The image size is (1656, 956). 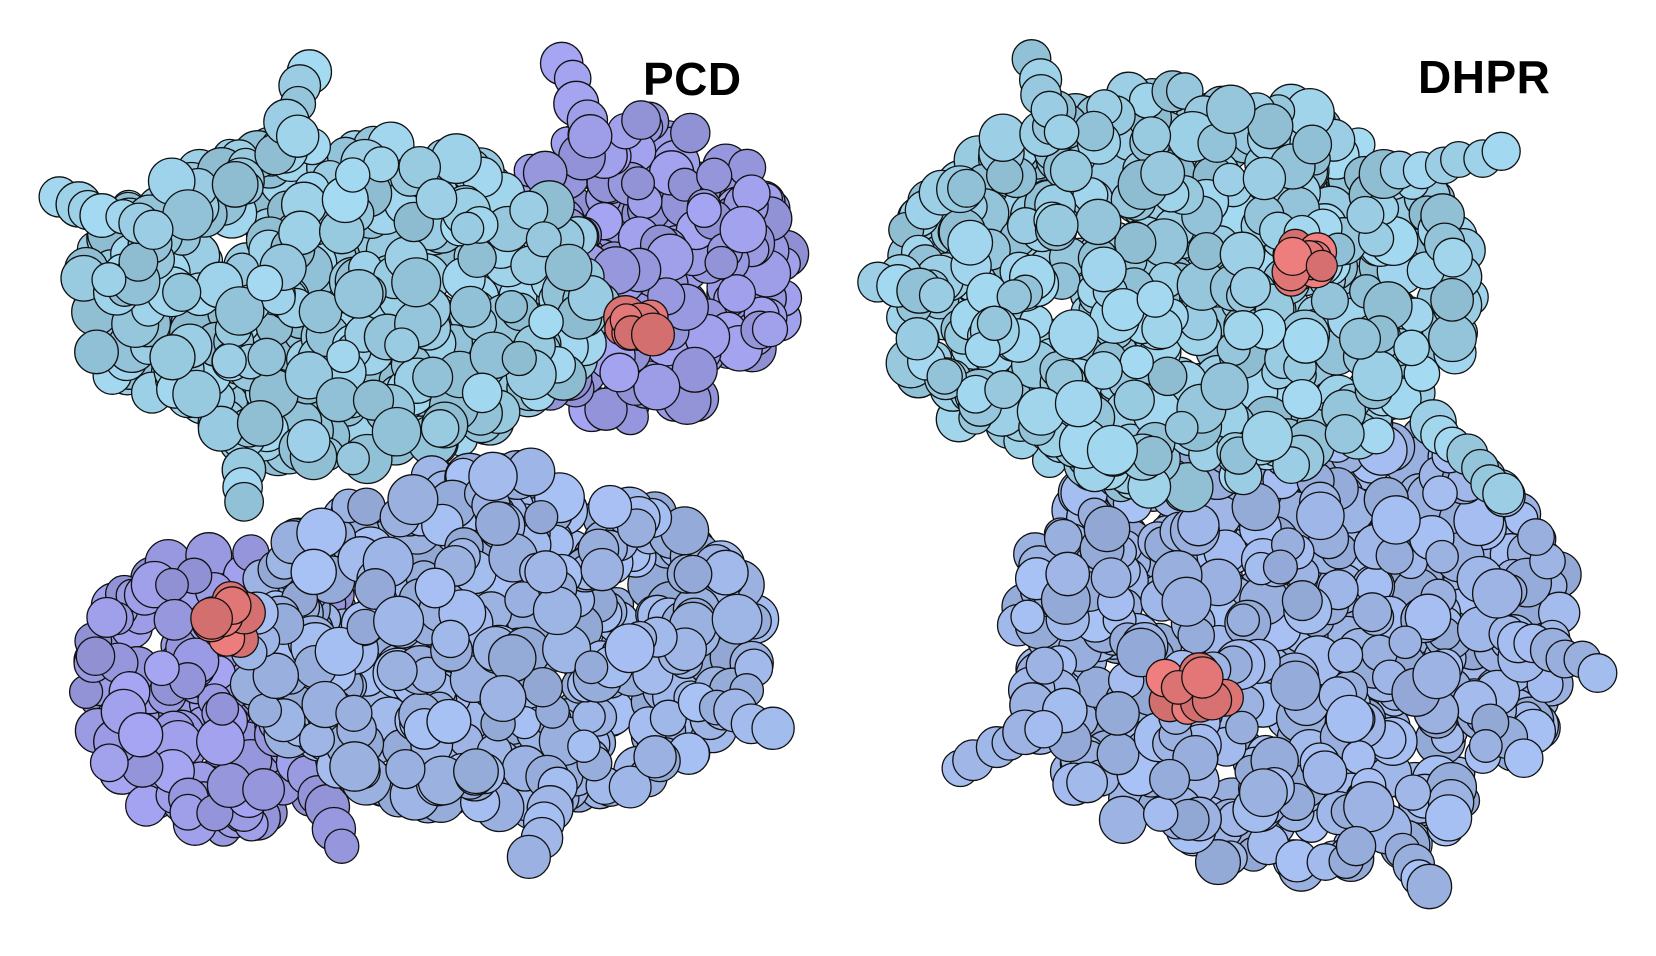 What do you see at coordinates (692, 79) in the screenshot?
I see `pcd-label: PCD` at bounding box center [692, 79].